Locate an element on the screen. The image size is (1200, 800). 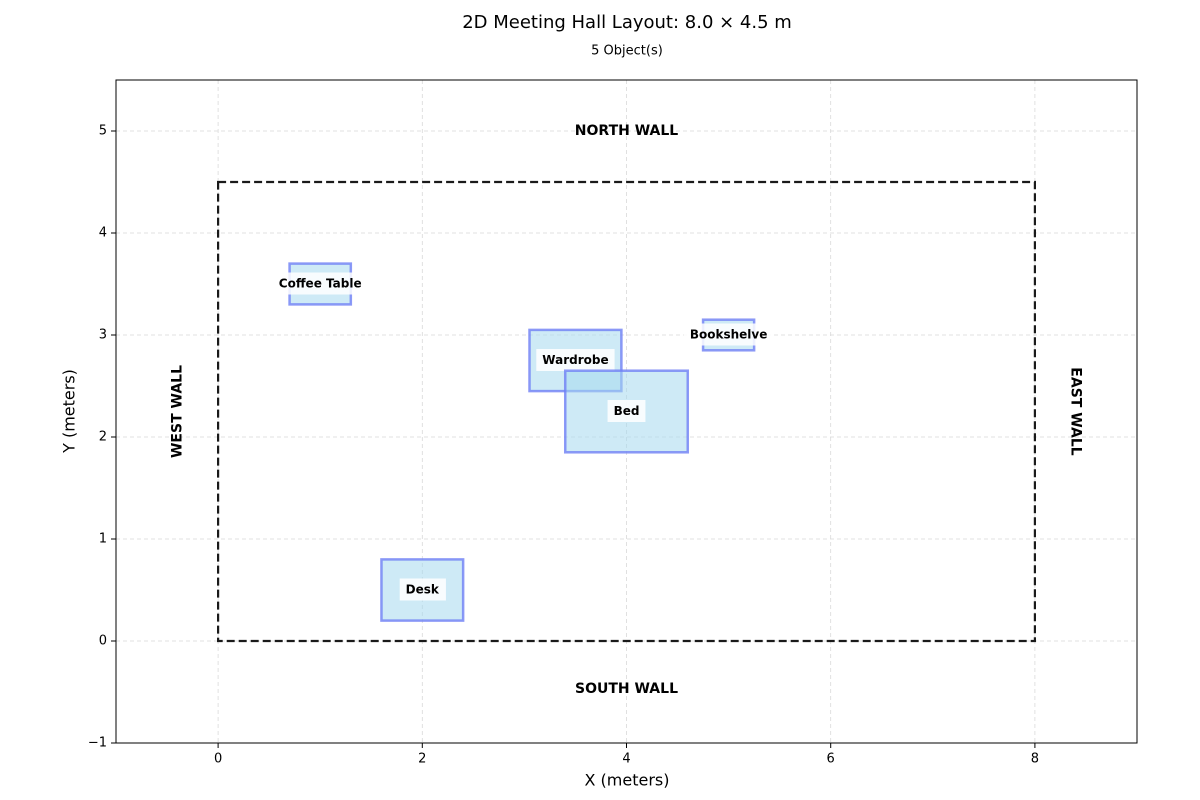
wall-label: EAST WALL is located at coordinates (1076, 411).